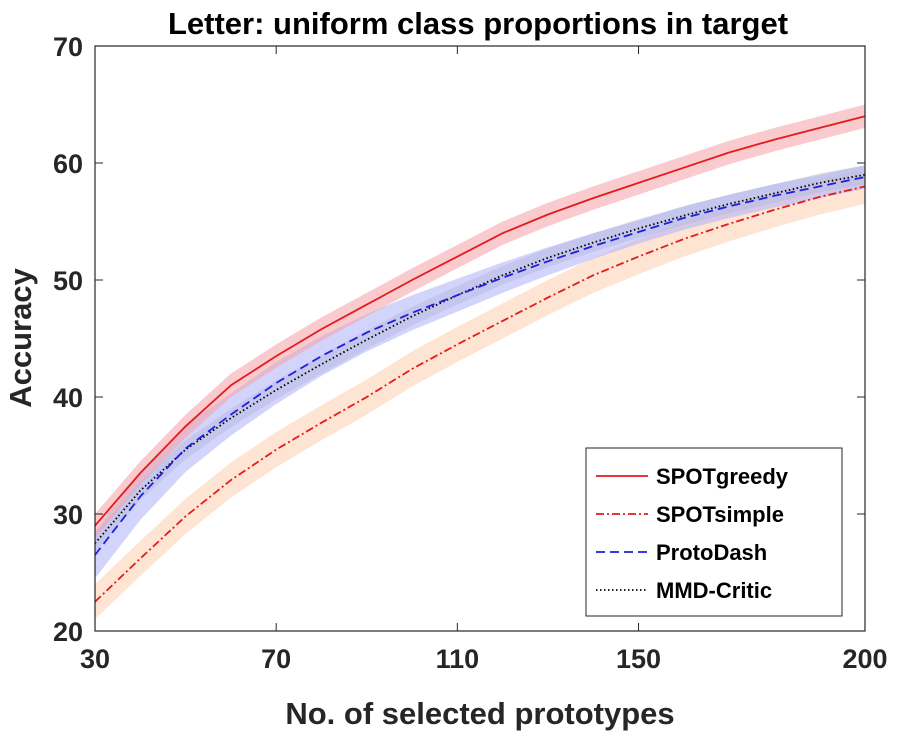 Image resolution: width=900 pixels, height=737 pixels. What do you see at coordinates (68, 47) in the screenshot?
I see `y-tick-label: 70` at bounding box center [68, 47].